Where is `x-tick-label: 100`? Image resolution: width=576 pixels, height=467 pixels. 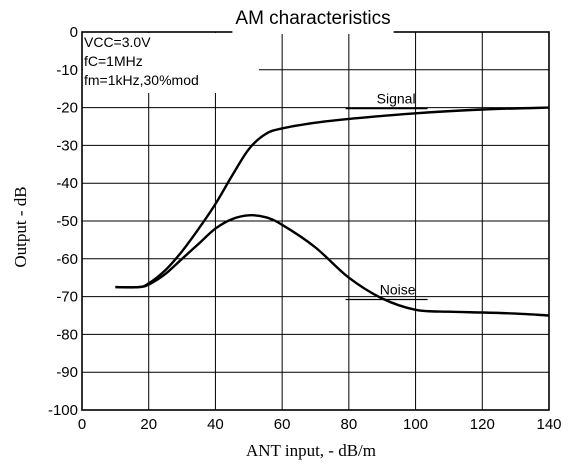
x-tick-label: 100 is located at coordinates (415, 424).